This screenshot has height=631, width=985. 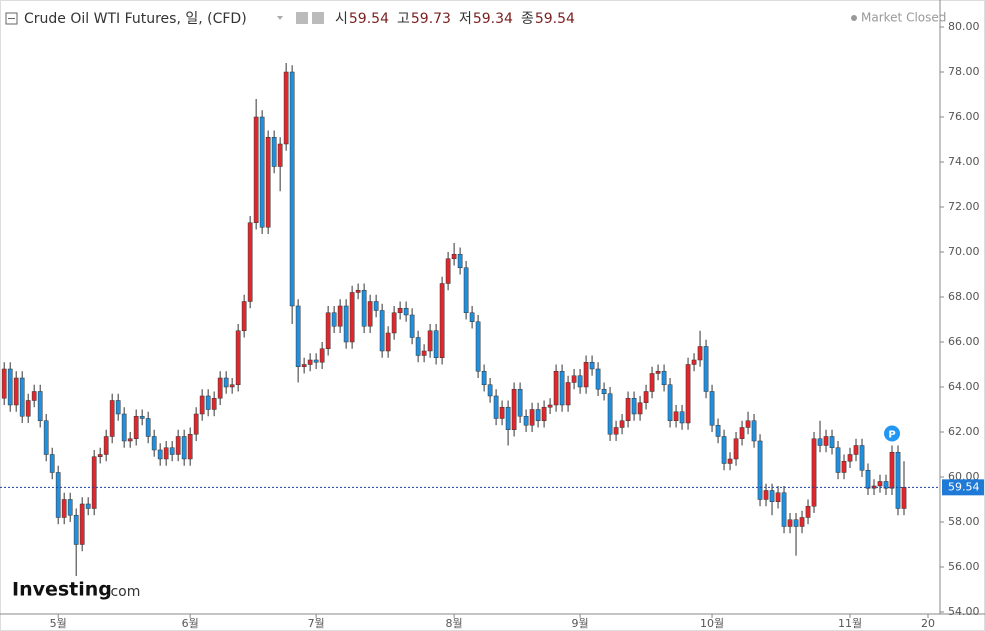 What do you see at coordinates (903, 18) in the screenshot?
I see `market-status: Market Closed` at bounding box center [903, 18].